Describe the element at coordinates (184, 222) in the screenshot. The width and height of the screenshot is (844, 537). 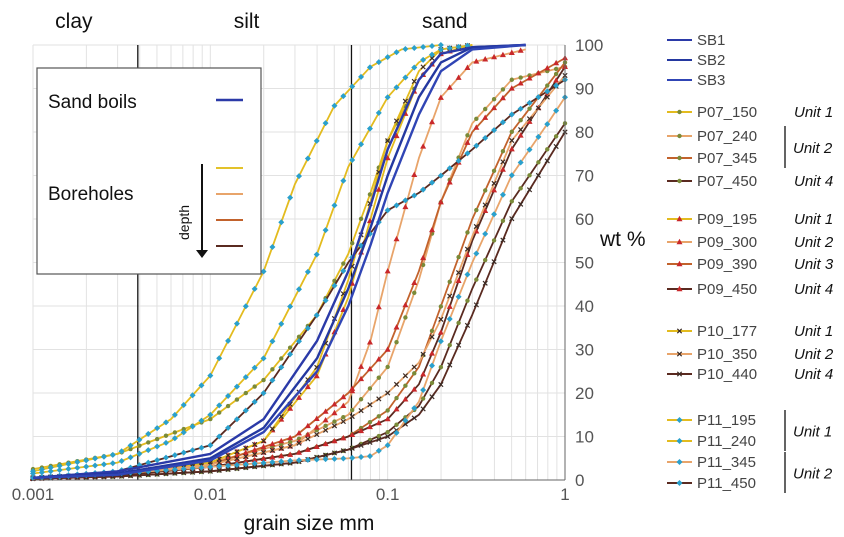
I see `inset-depth-label: depth` at that location.